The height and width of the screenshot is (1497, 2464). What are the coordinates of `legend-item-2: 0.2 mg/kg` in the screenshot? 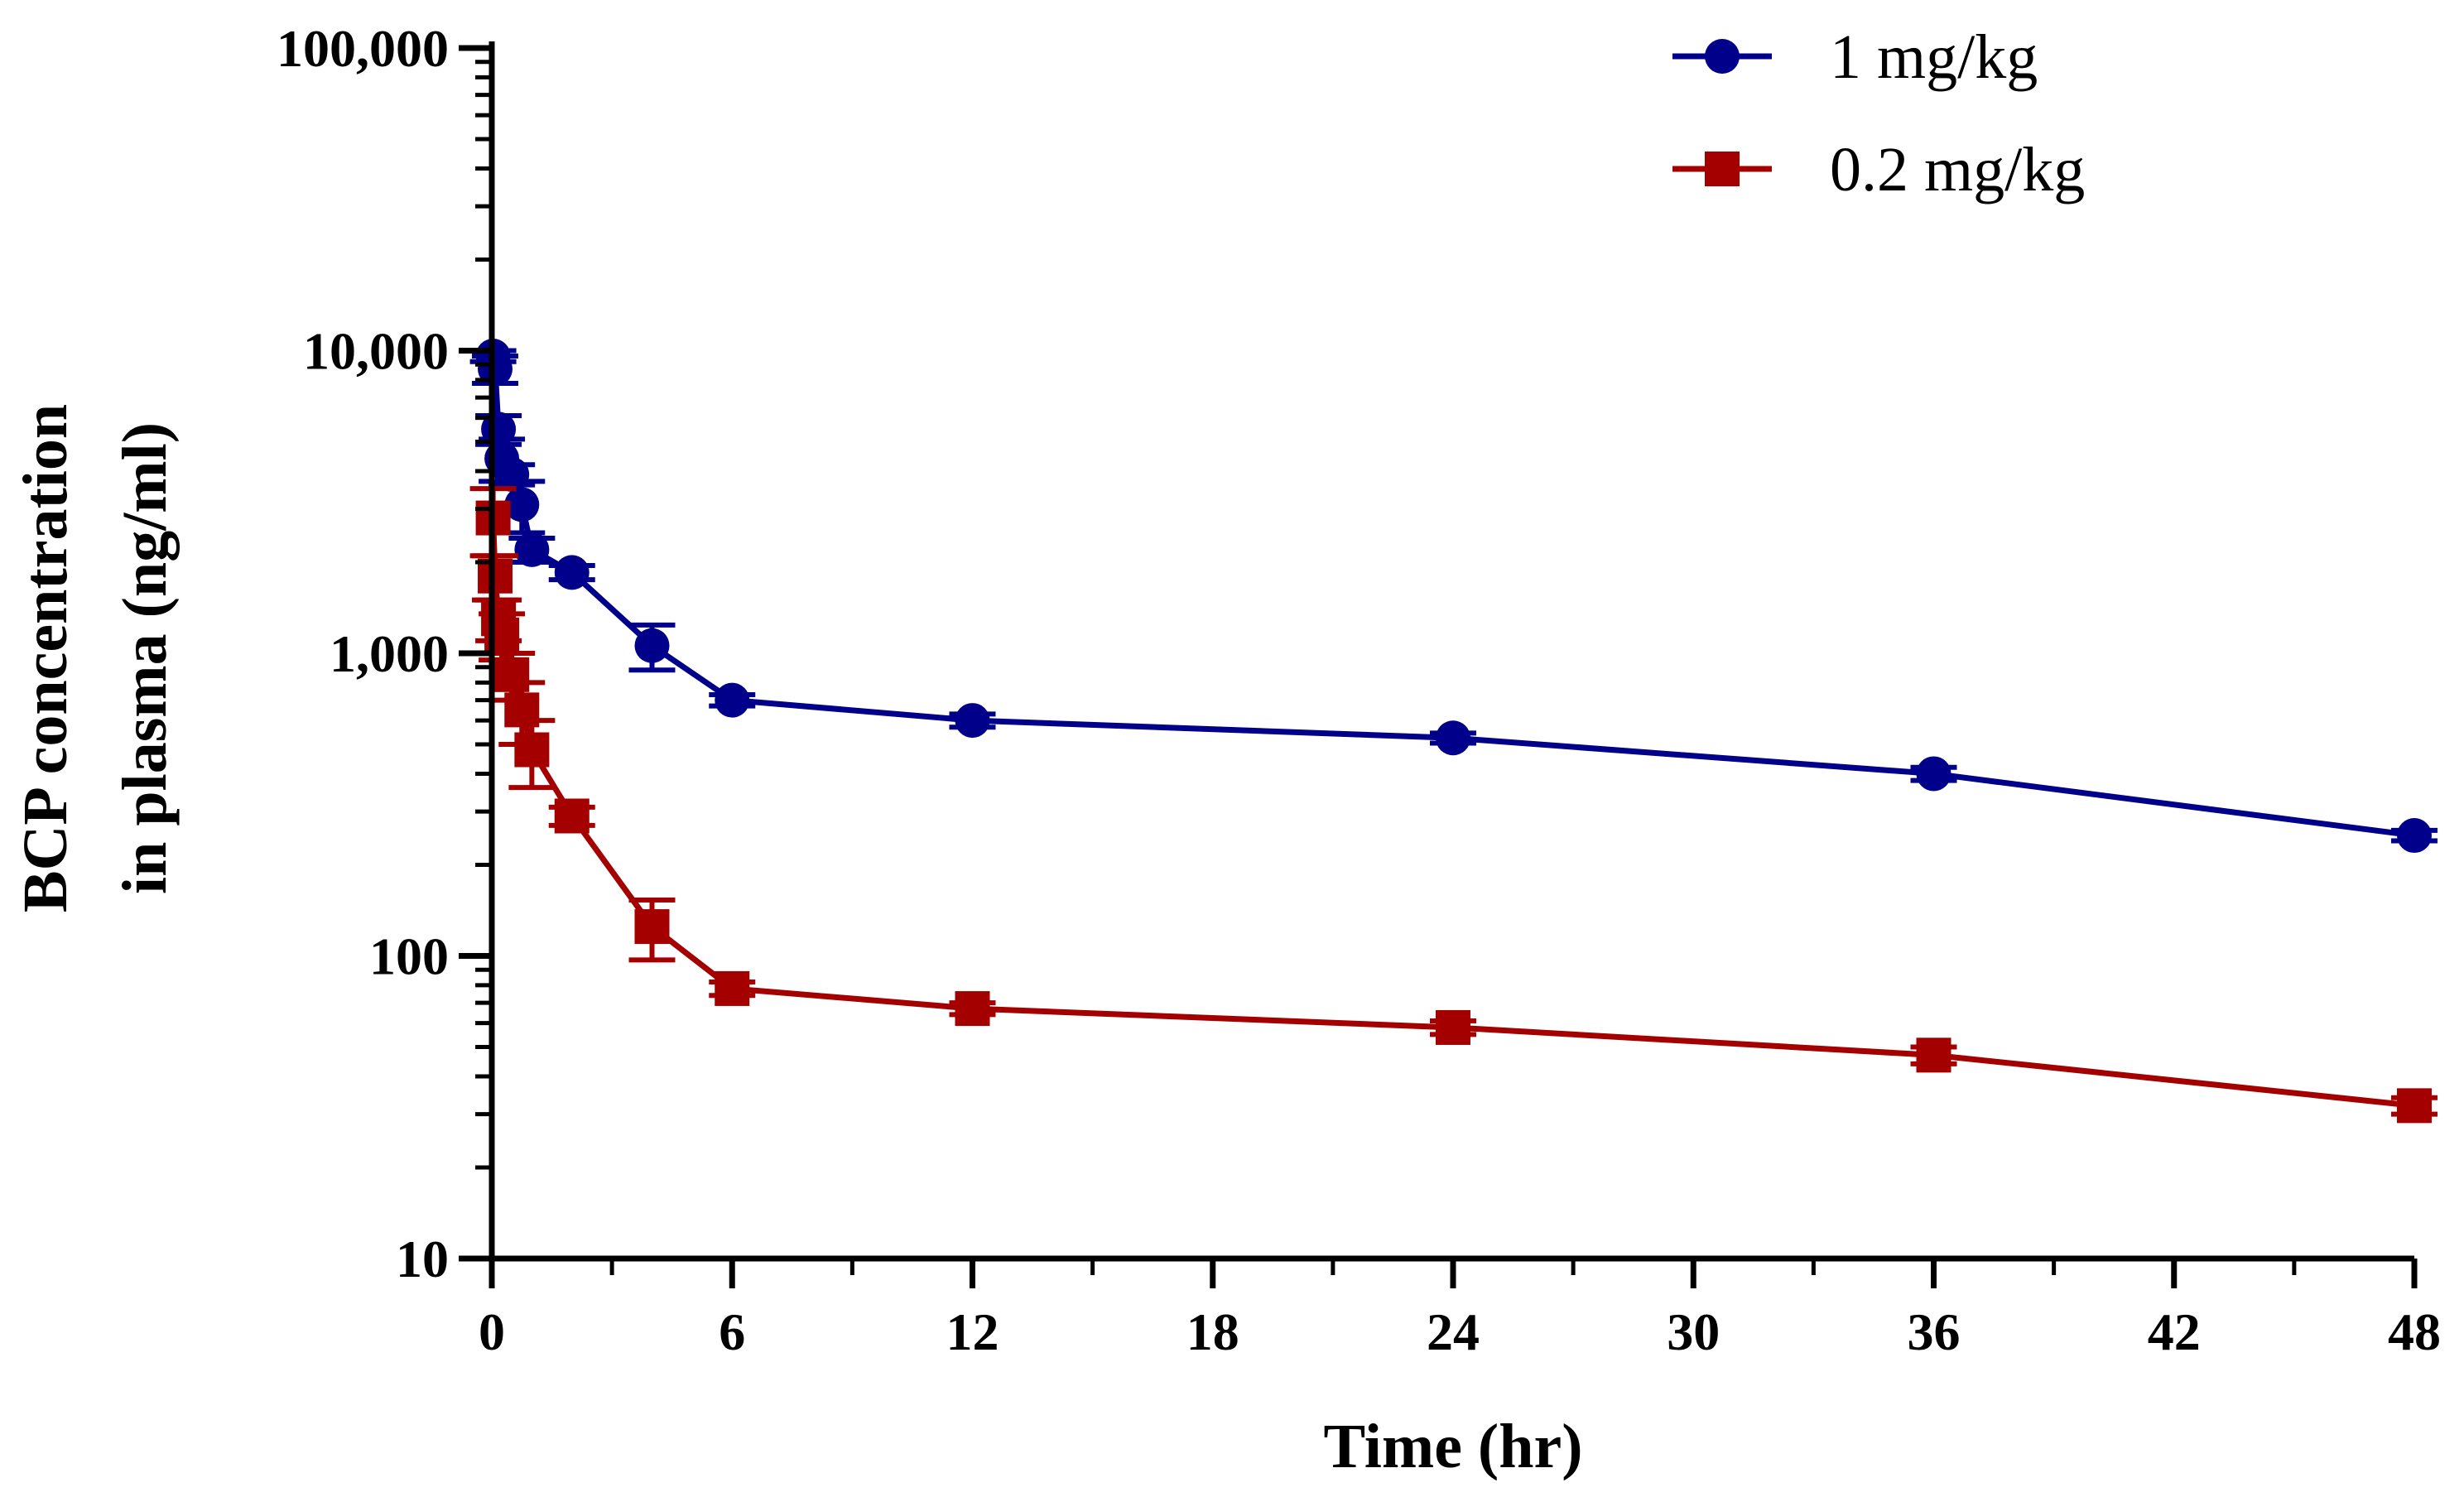 It's located at (1879, 170).